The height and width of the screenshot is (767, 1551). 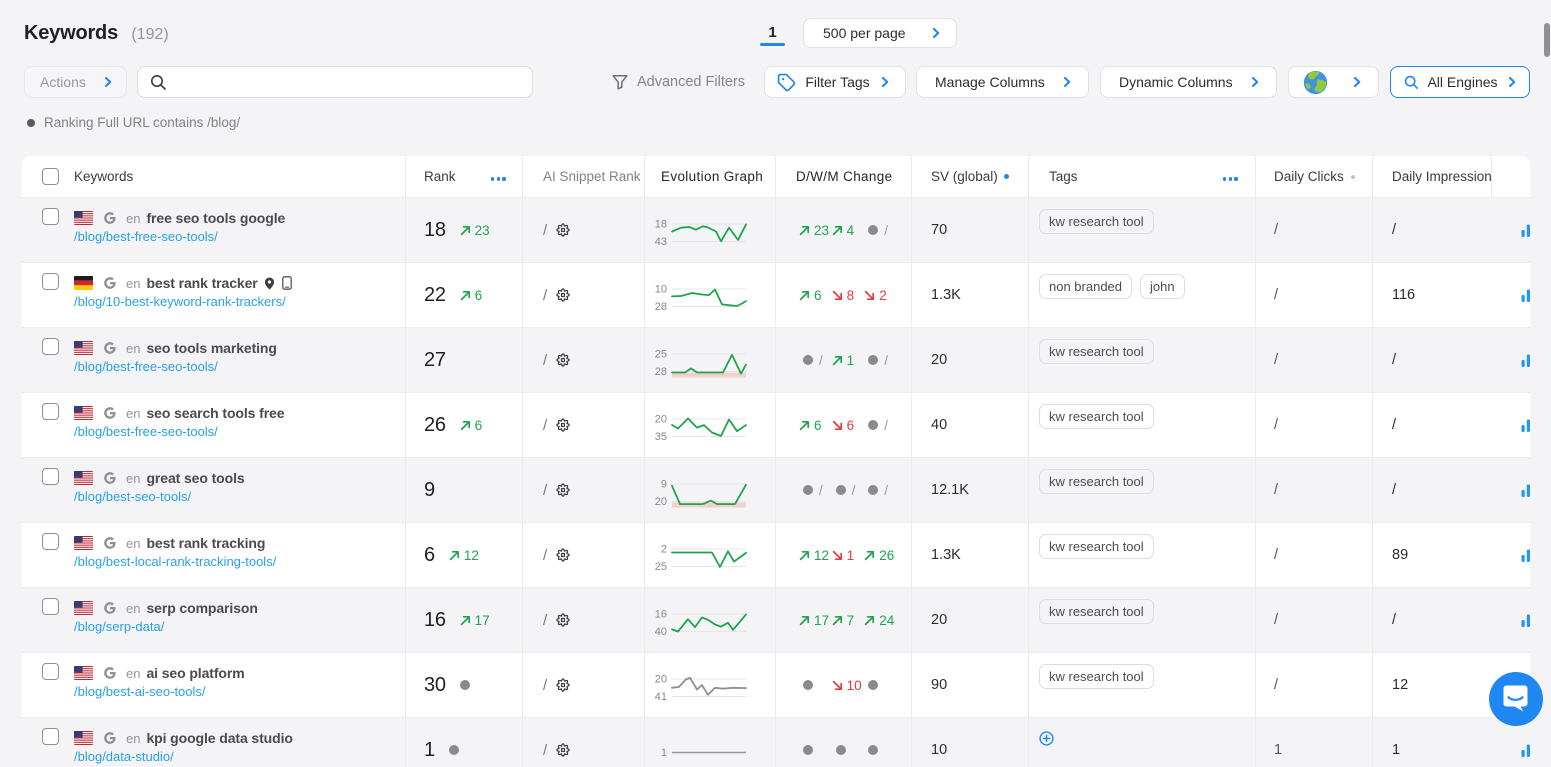 What do you see at coordinates (664, 485) in the screenshot?
I see `svg-text: 9` at bounding box center [664, 485].